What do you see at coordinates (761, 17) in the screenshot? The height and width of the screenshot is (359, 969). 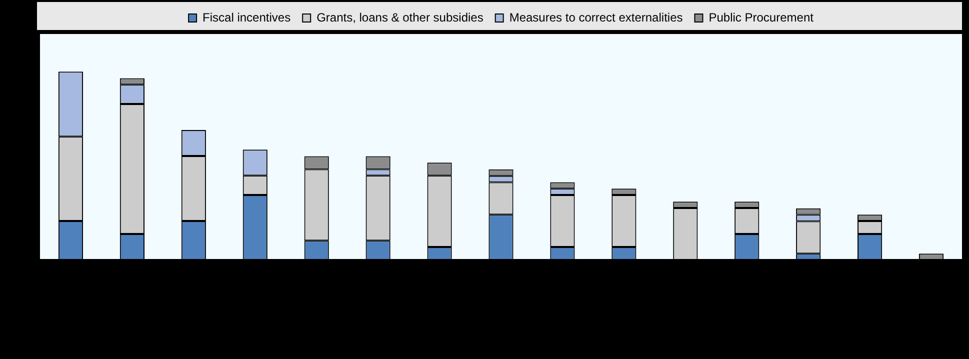 I see `legend-label: Public Procurement` at bounding box center [761, 17].